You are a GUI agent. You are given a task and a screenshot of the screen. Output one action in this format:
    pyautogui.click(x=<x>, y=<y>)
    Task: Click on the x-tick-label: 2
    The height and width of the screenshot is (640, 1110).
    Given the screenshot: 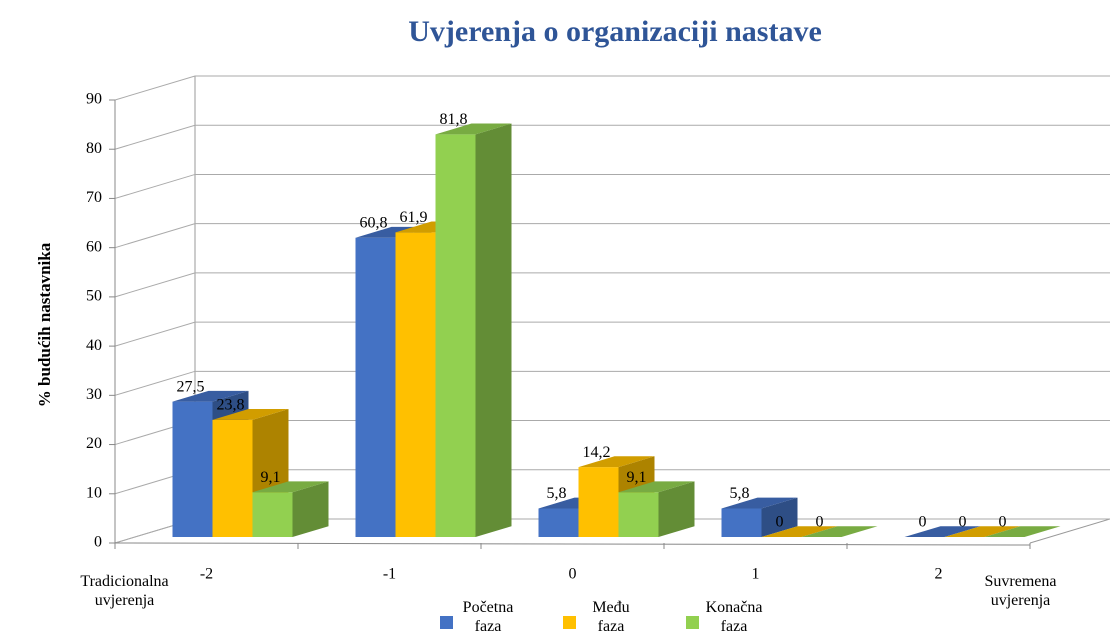 What is the action you would take?
    pyautogui.click(x=939, y=574)
    